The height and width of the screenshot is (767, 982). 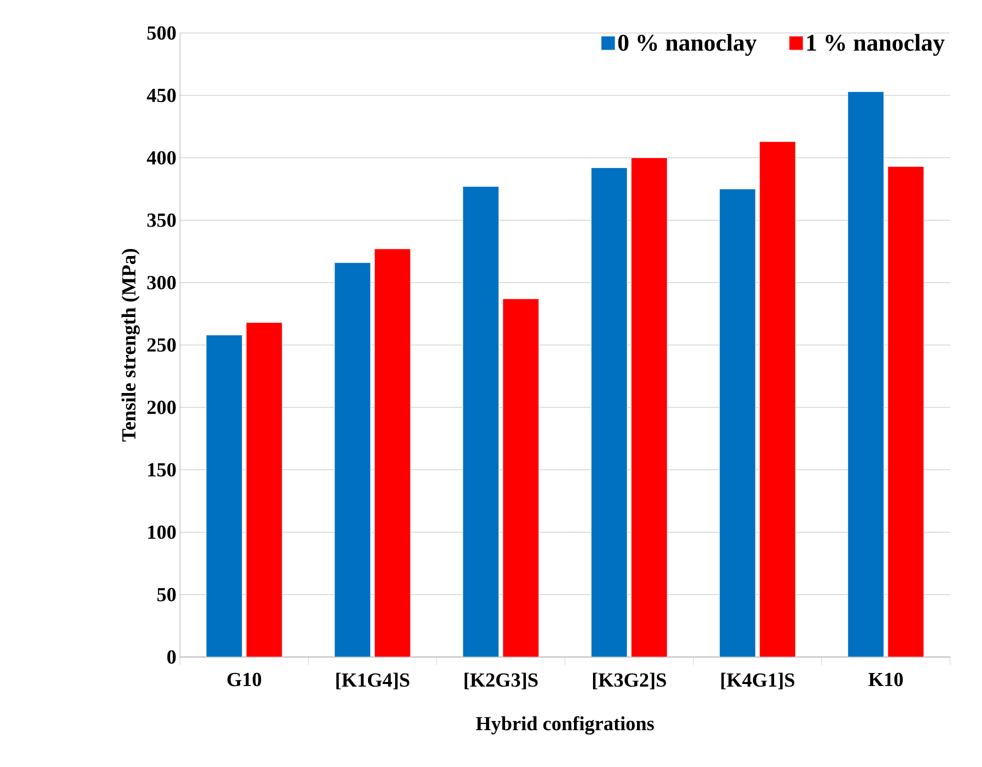 I want to click on x-tick-label: [K1G4]S, so click(x=373, y=681).